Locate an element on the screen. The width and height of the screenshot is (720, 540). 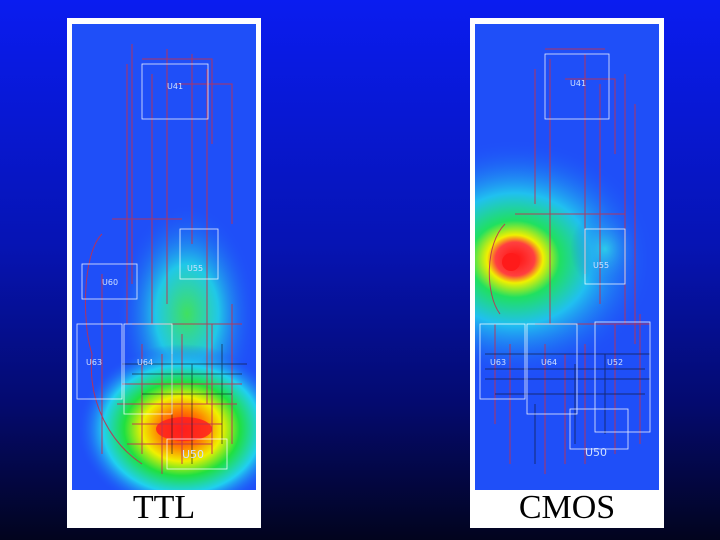
cmos-chip-u55-outline is located at coordinates (605, 256).